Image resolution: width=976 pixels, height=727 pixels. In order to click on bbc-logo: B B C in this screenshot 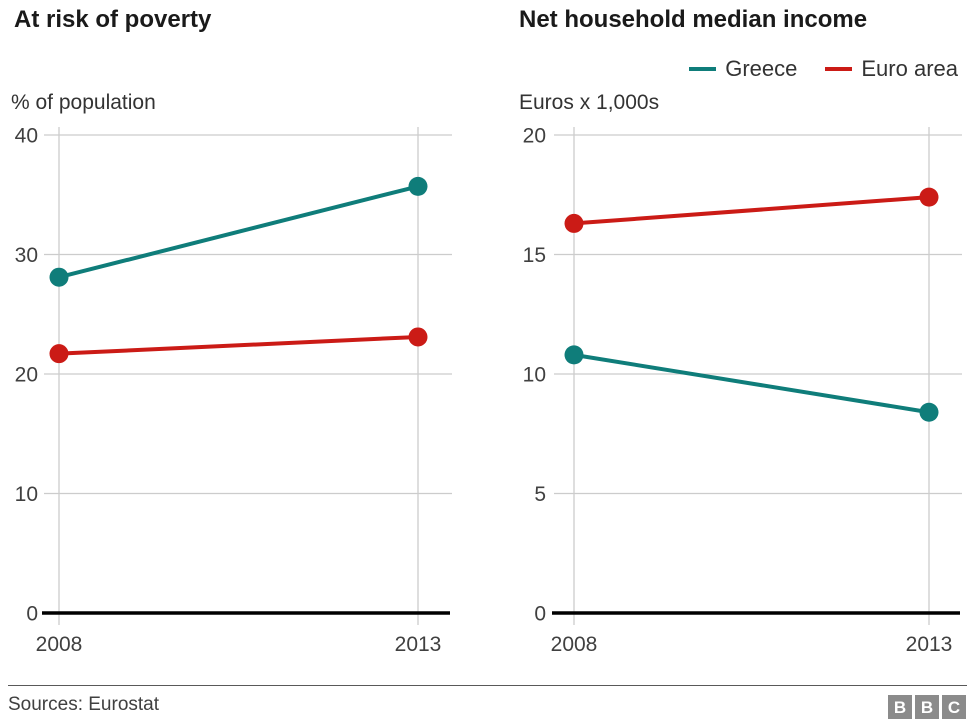, I will do `click(927, 707)`.